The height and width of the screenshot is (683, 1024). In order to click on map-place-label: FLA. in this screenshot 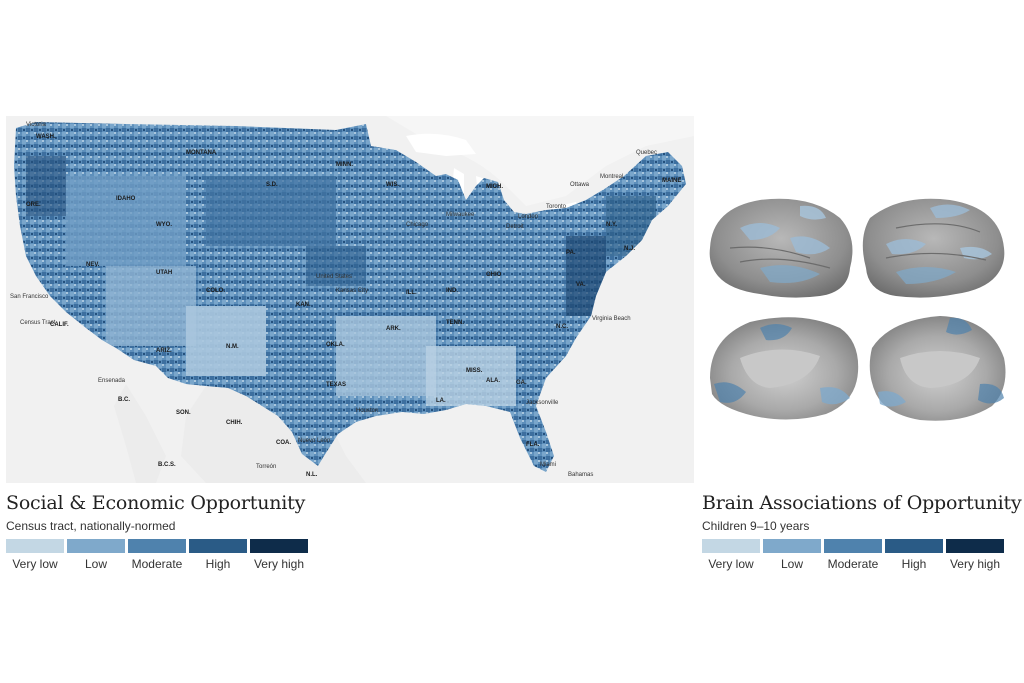, I will do `click(533, 445)`.